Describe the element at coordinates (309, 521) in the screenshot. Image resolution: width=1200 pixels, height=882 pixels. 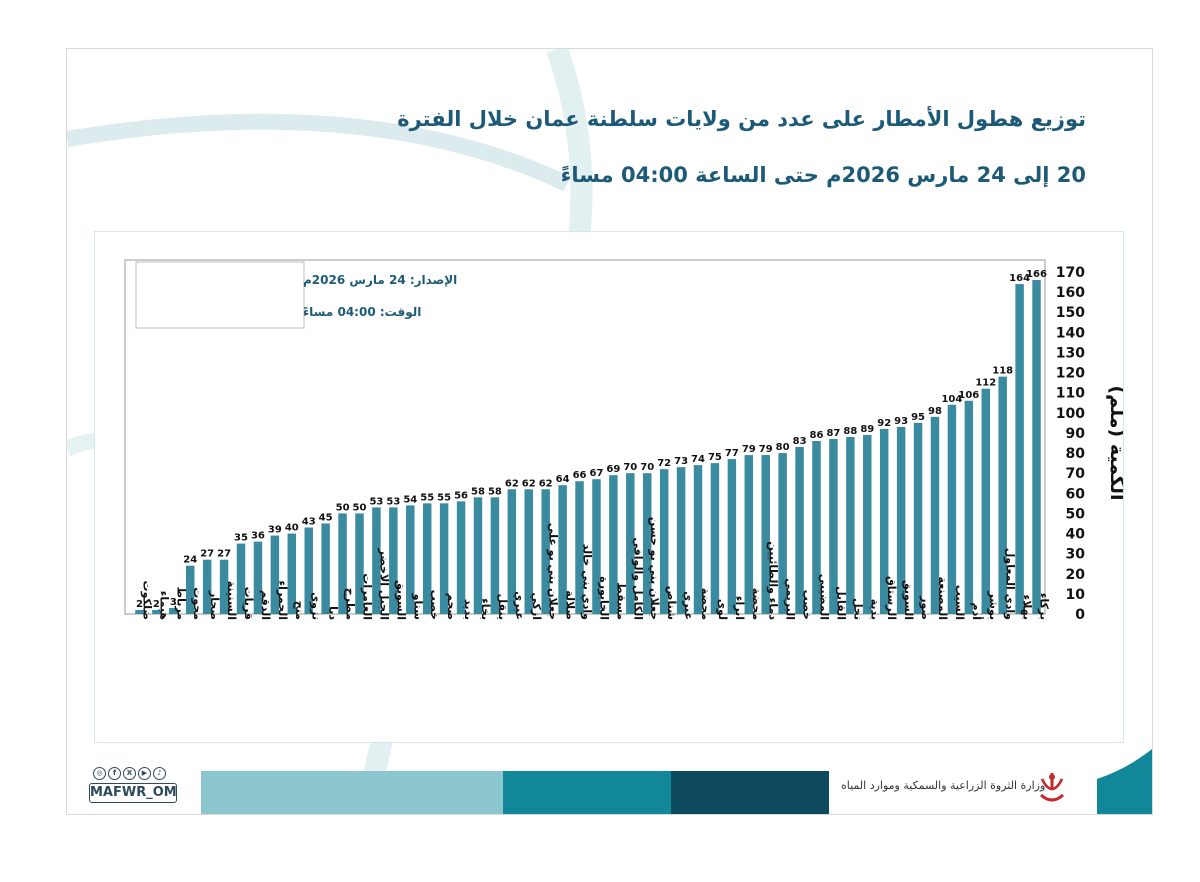
I see `data-label: 43` at that location.